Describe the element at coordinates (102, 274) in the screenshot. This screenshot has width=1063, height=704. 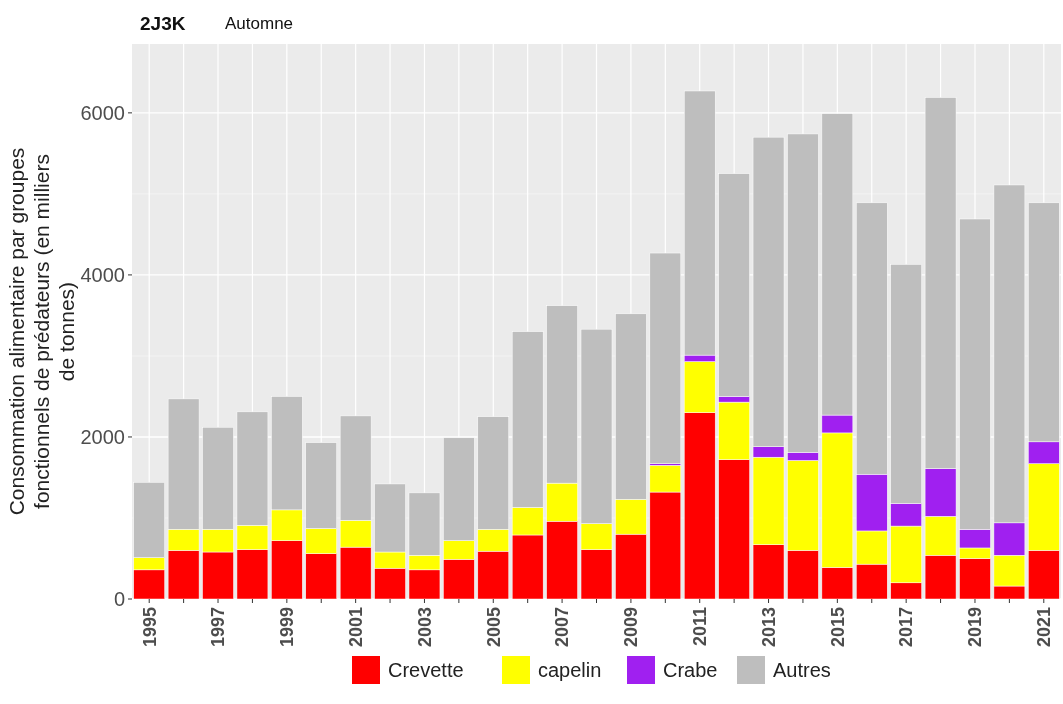
I see `y-tick-label: 4000` at that location.